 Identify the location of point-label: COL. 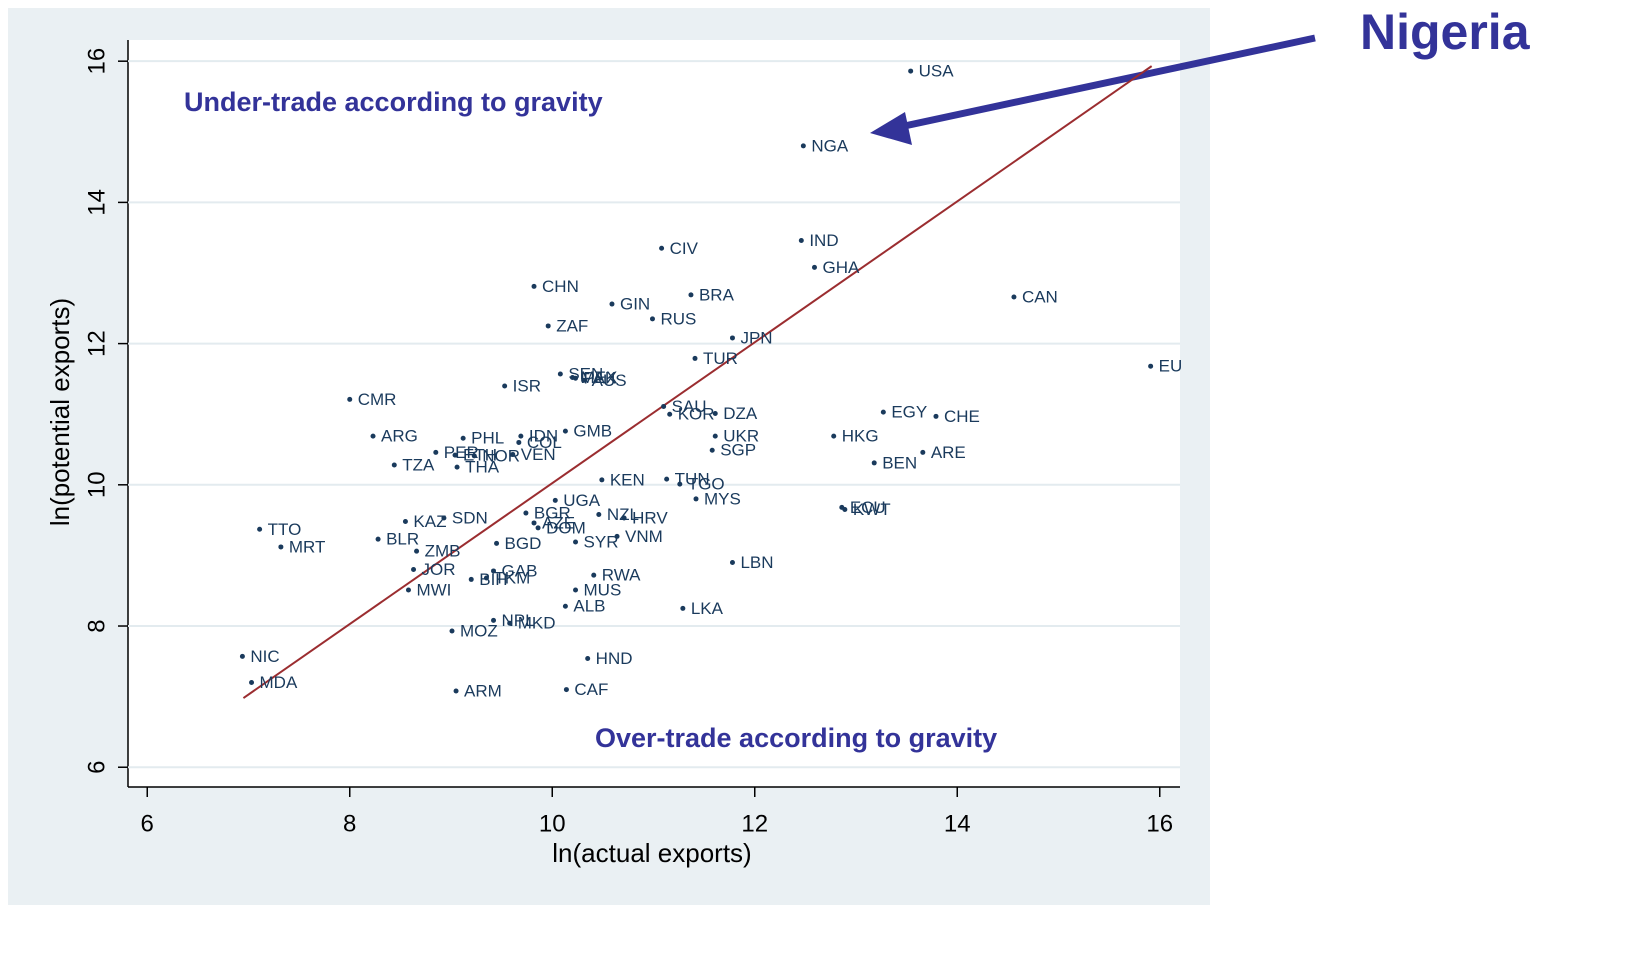
(544, 442).